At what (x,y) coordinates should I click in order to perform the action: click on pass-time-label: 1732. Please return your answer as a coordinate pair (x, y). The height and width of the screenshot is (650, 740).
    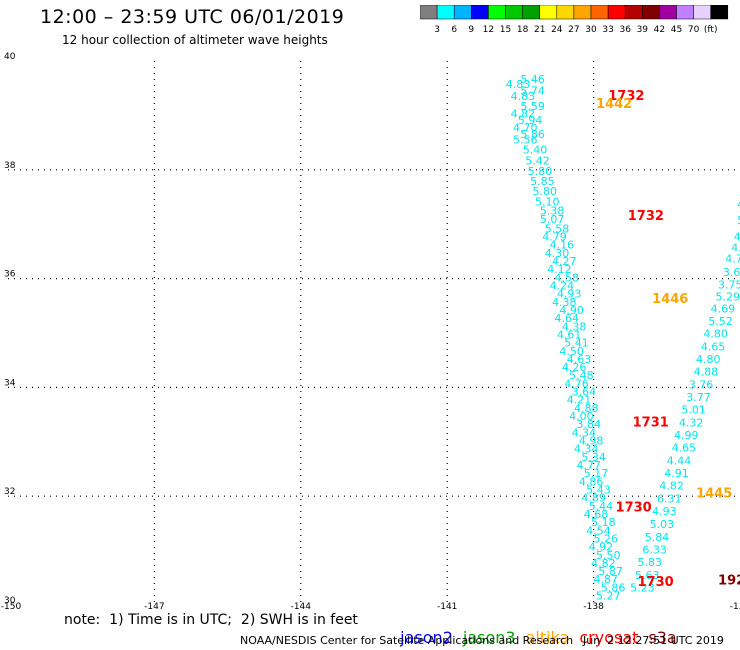
    Looking at the image, I should click on (646, 216).